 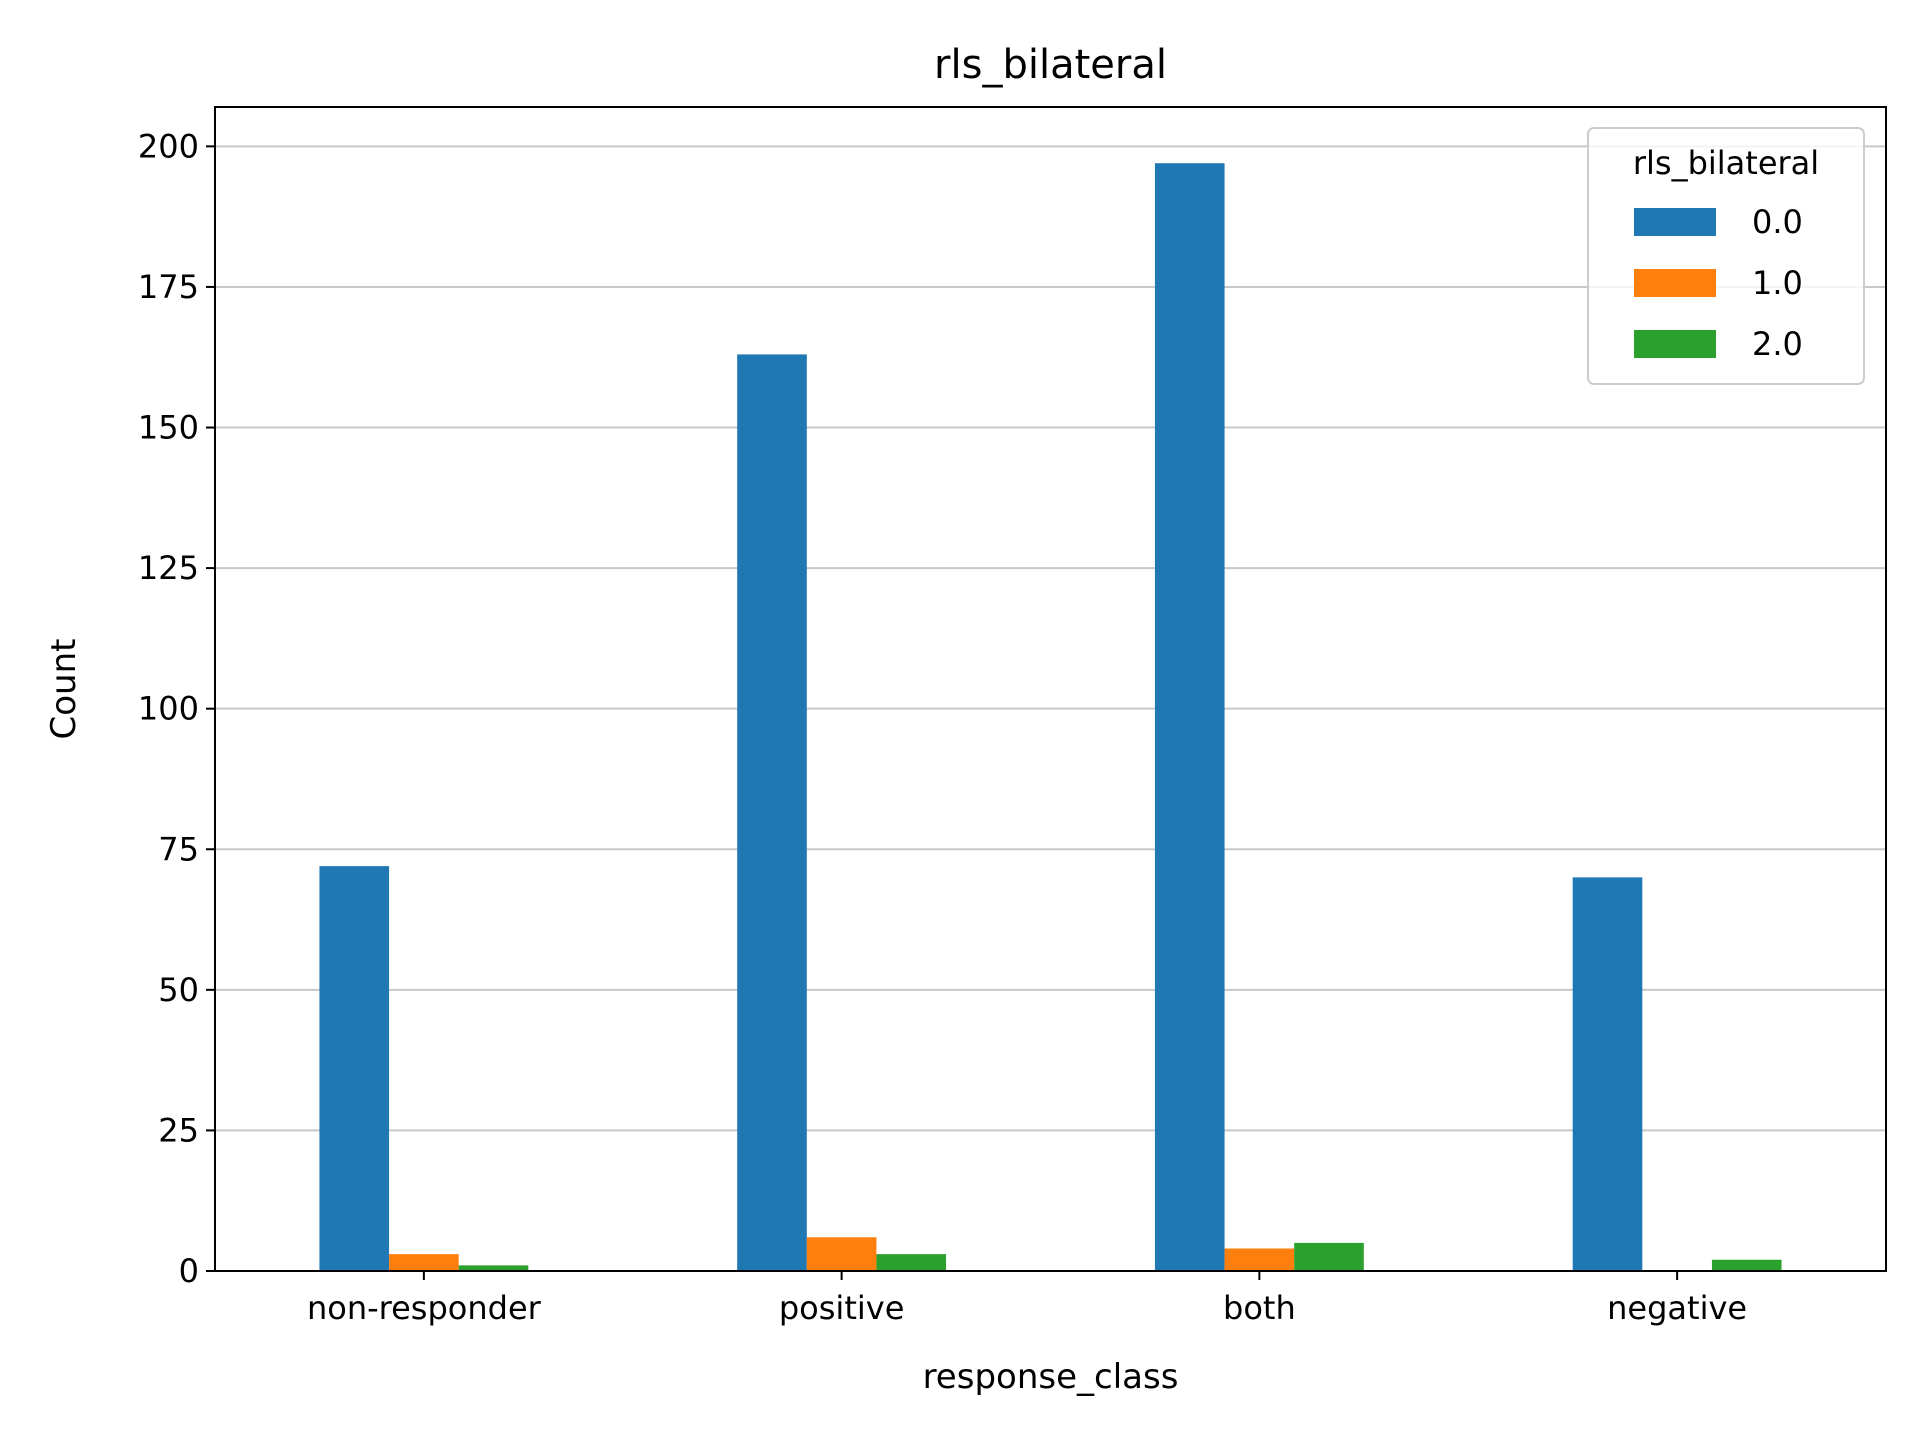 I want to click on y-axis-ticks: 0 25 50 75 100 125 150 175 200, so click(x=176, y=708).